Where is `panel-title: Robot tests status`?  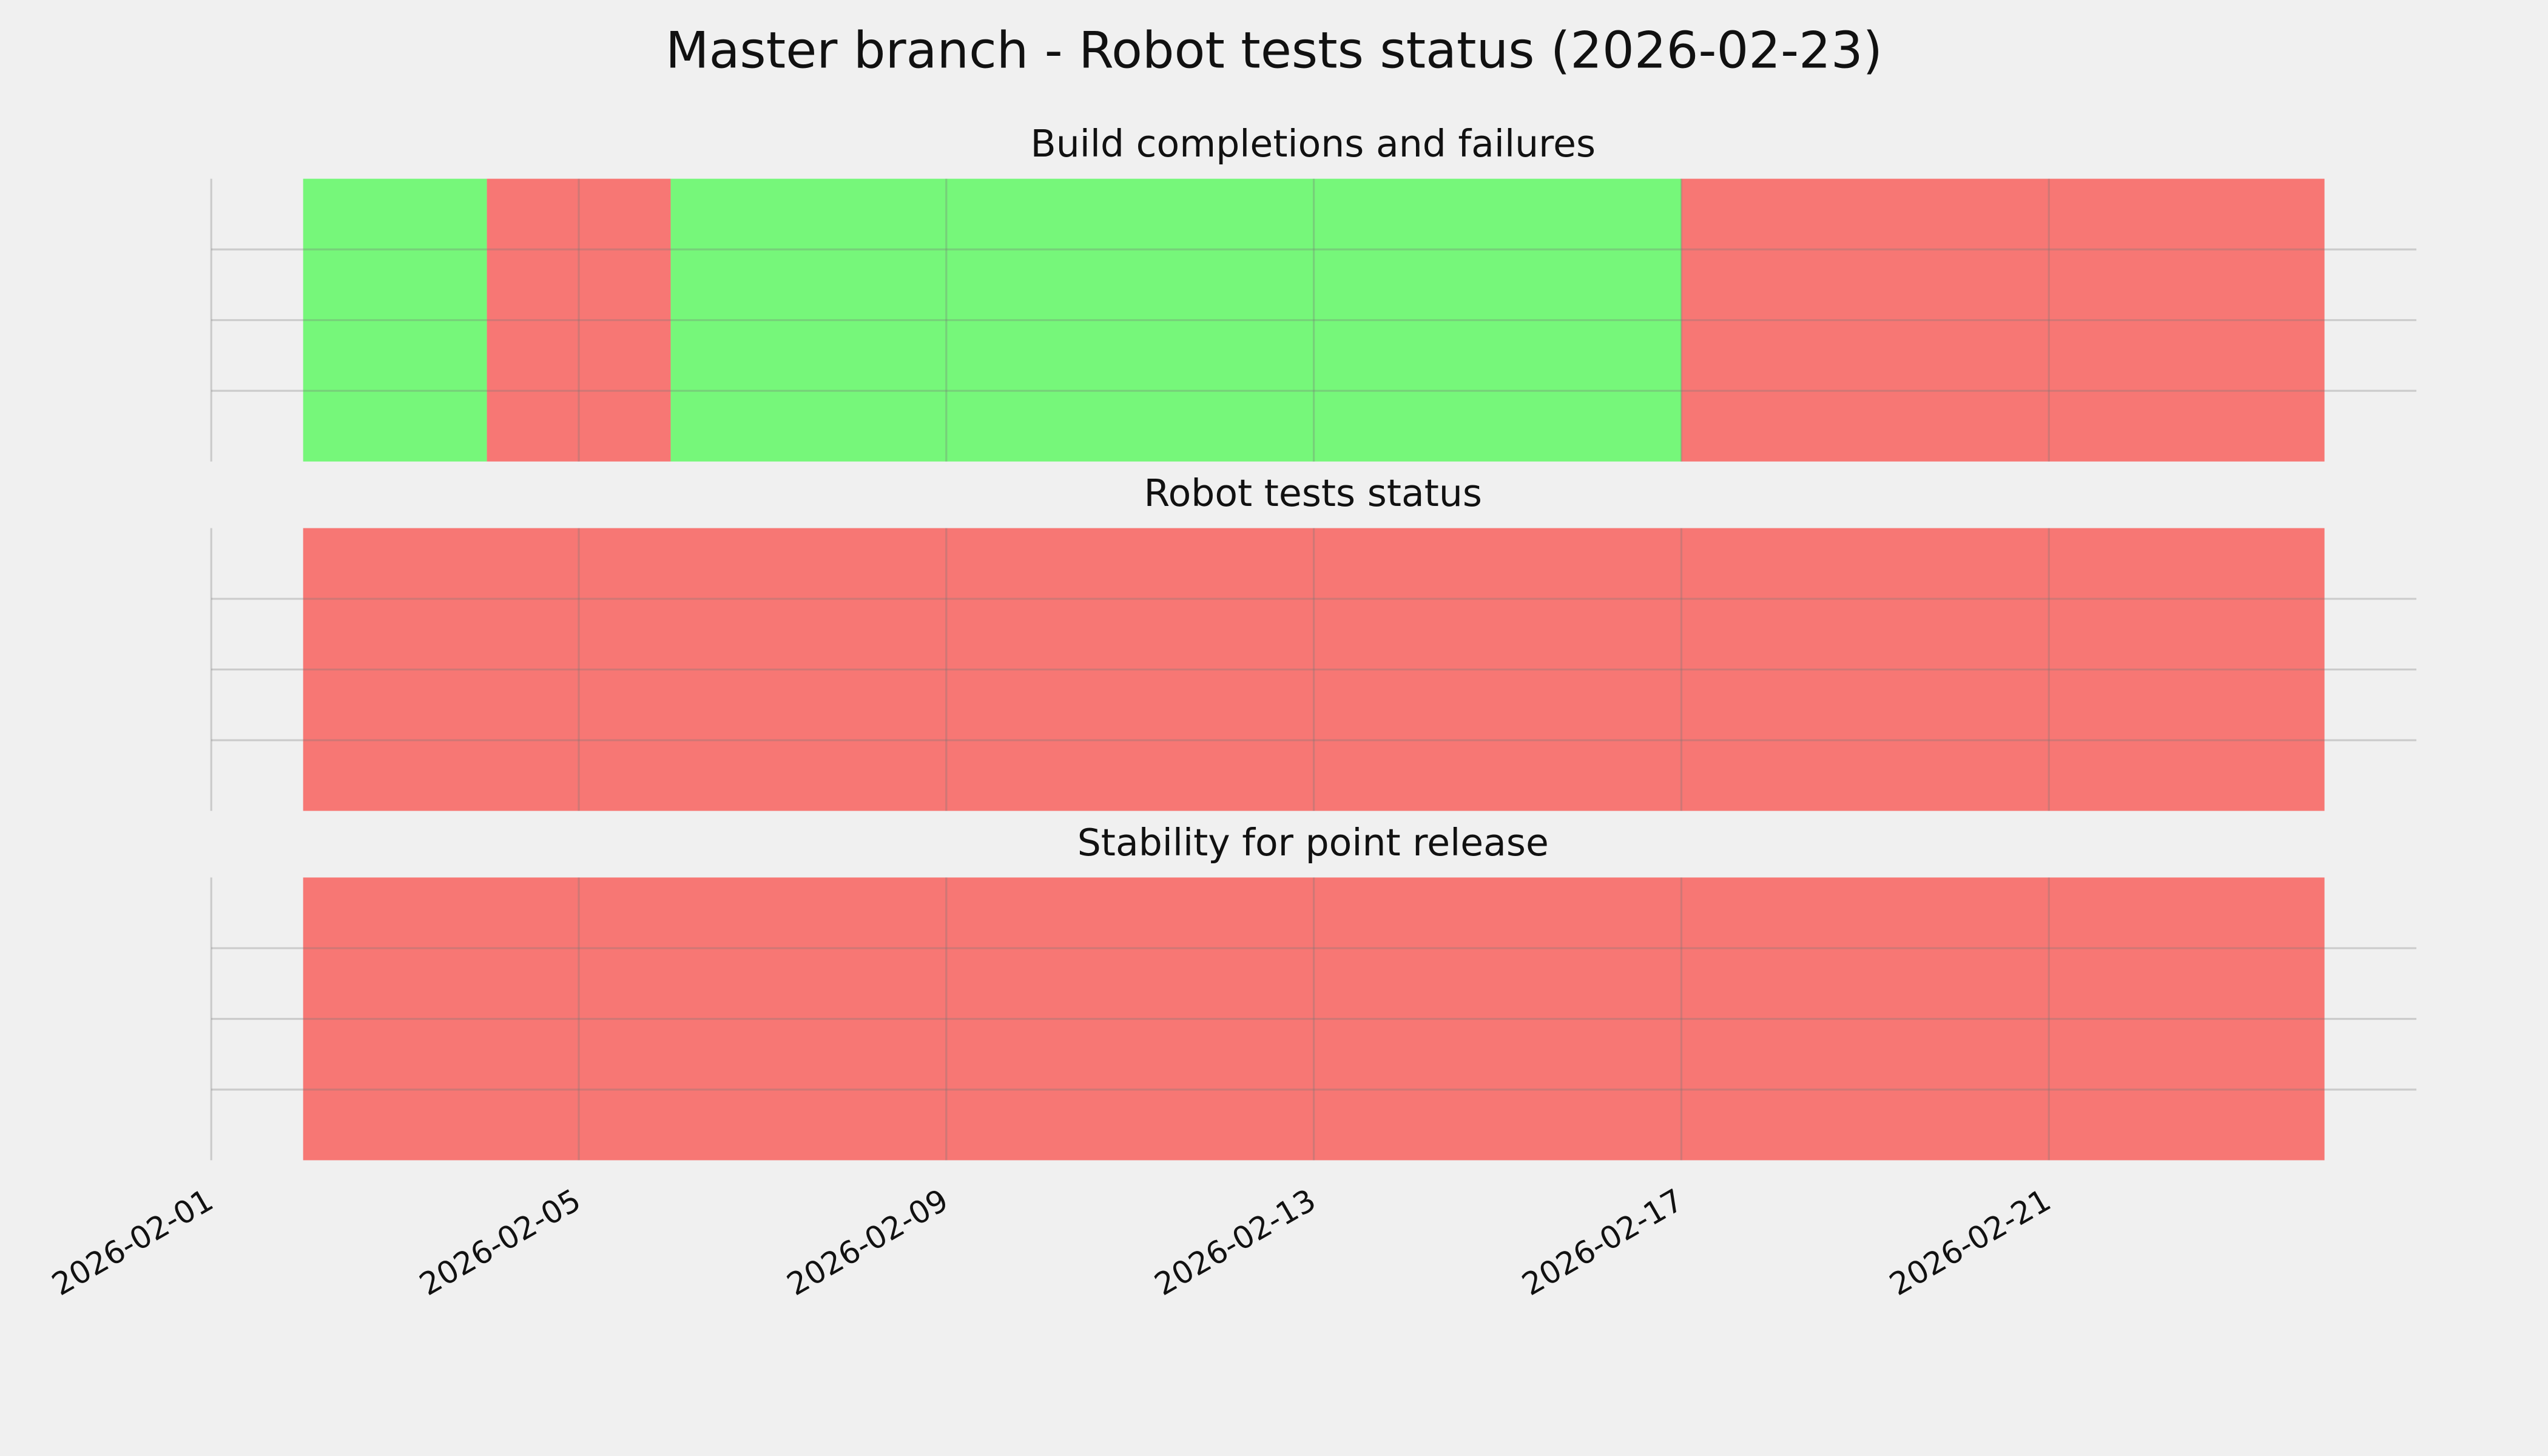 panel-title: Robot tests status is located at coordinates (1313, 493).